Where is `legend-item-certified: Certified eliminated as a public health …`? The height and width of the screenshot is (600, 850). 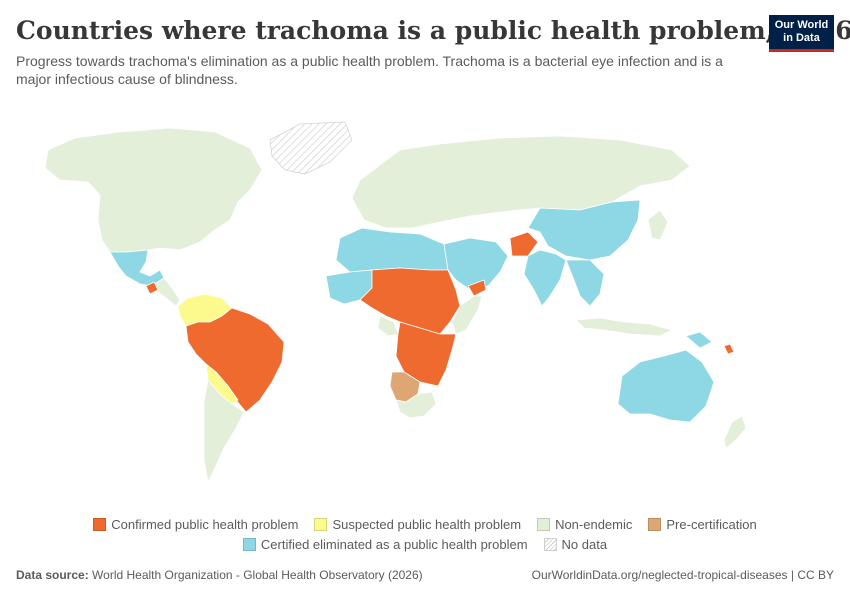
legend-item-certified: Certified eliminated as a public health … is located at coordinates (385, 544).